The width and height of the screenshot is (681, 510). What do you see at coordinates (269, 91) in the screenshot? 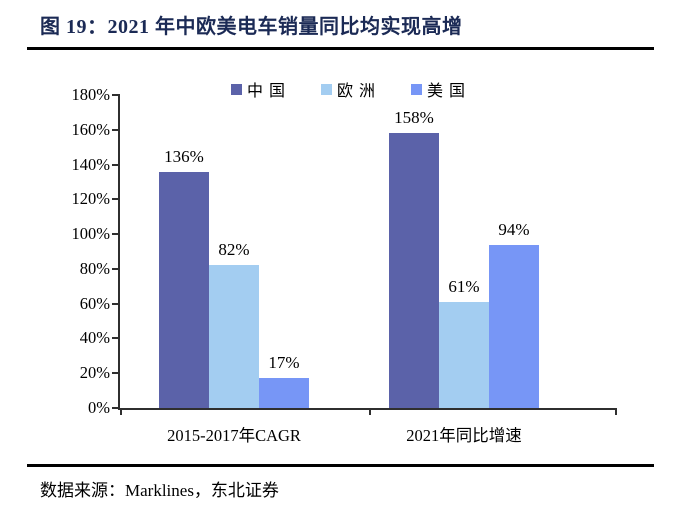
I see `legend-label: 中国` at bounding box center [269, 91].